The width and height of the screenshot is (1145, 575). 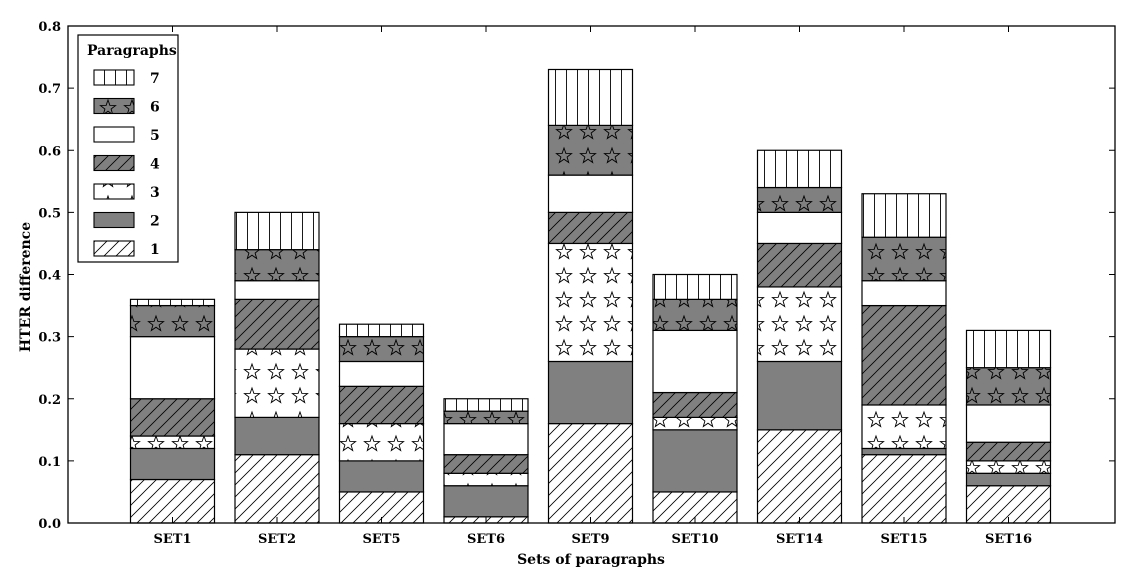 What do you see at coordinates (26, 287) in the screenshot?
I see `y-axis-label: HTER difference` at bounding box center [26, 287].